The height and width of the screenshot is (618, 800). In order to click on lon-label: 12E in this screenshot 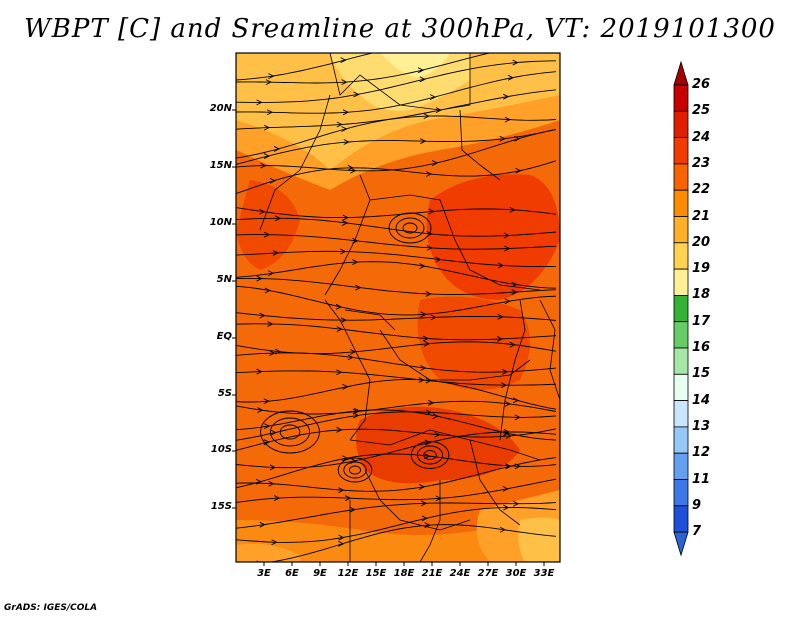, I will do `click(348, 573)`.